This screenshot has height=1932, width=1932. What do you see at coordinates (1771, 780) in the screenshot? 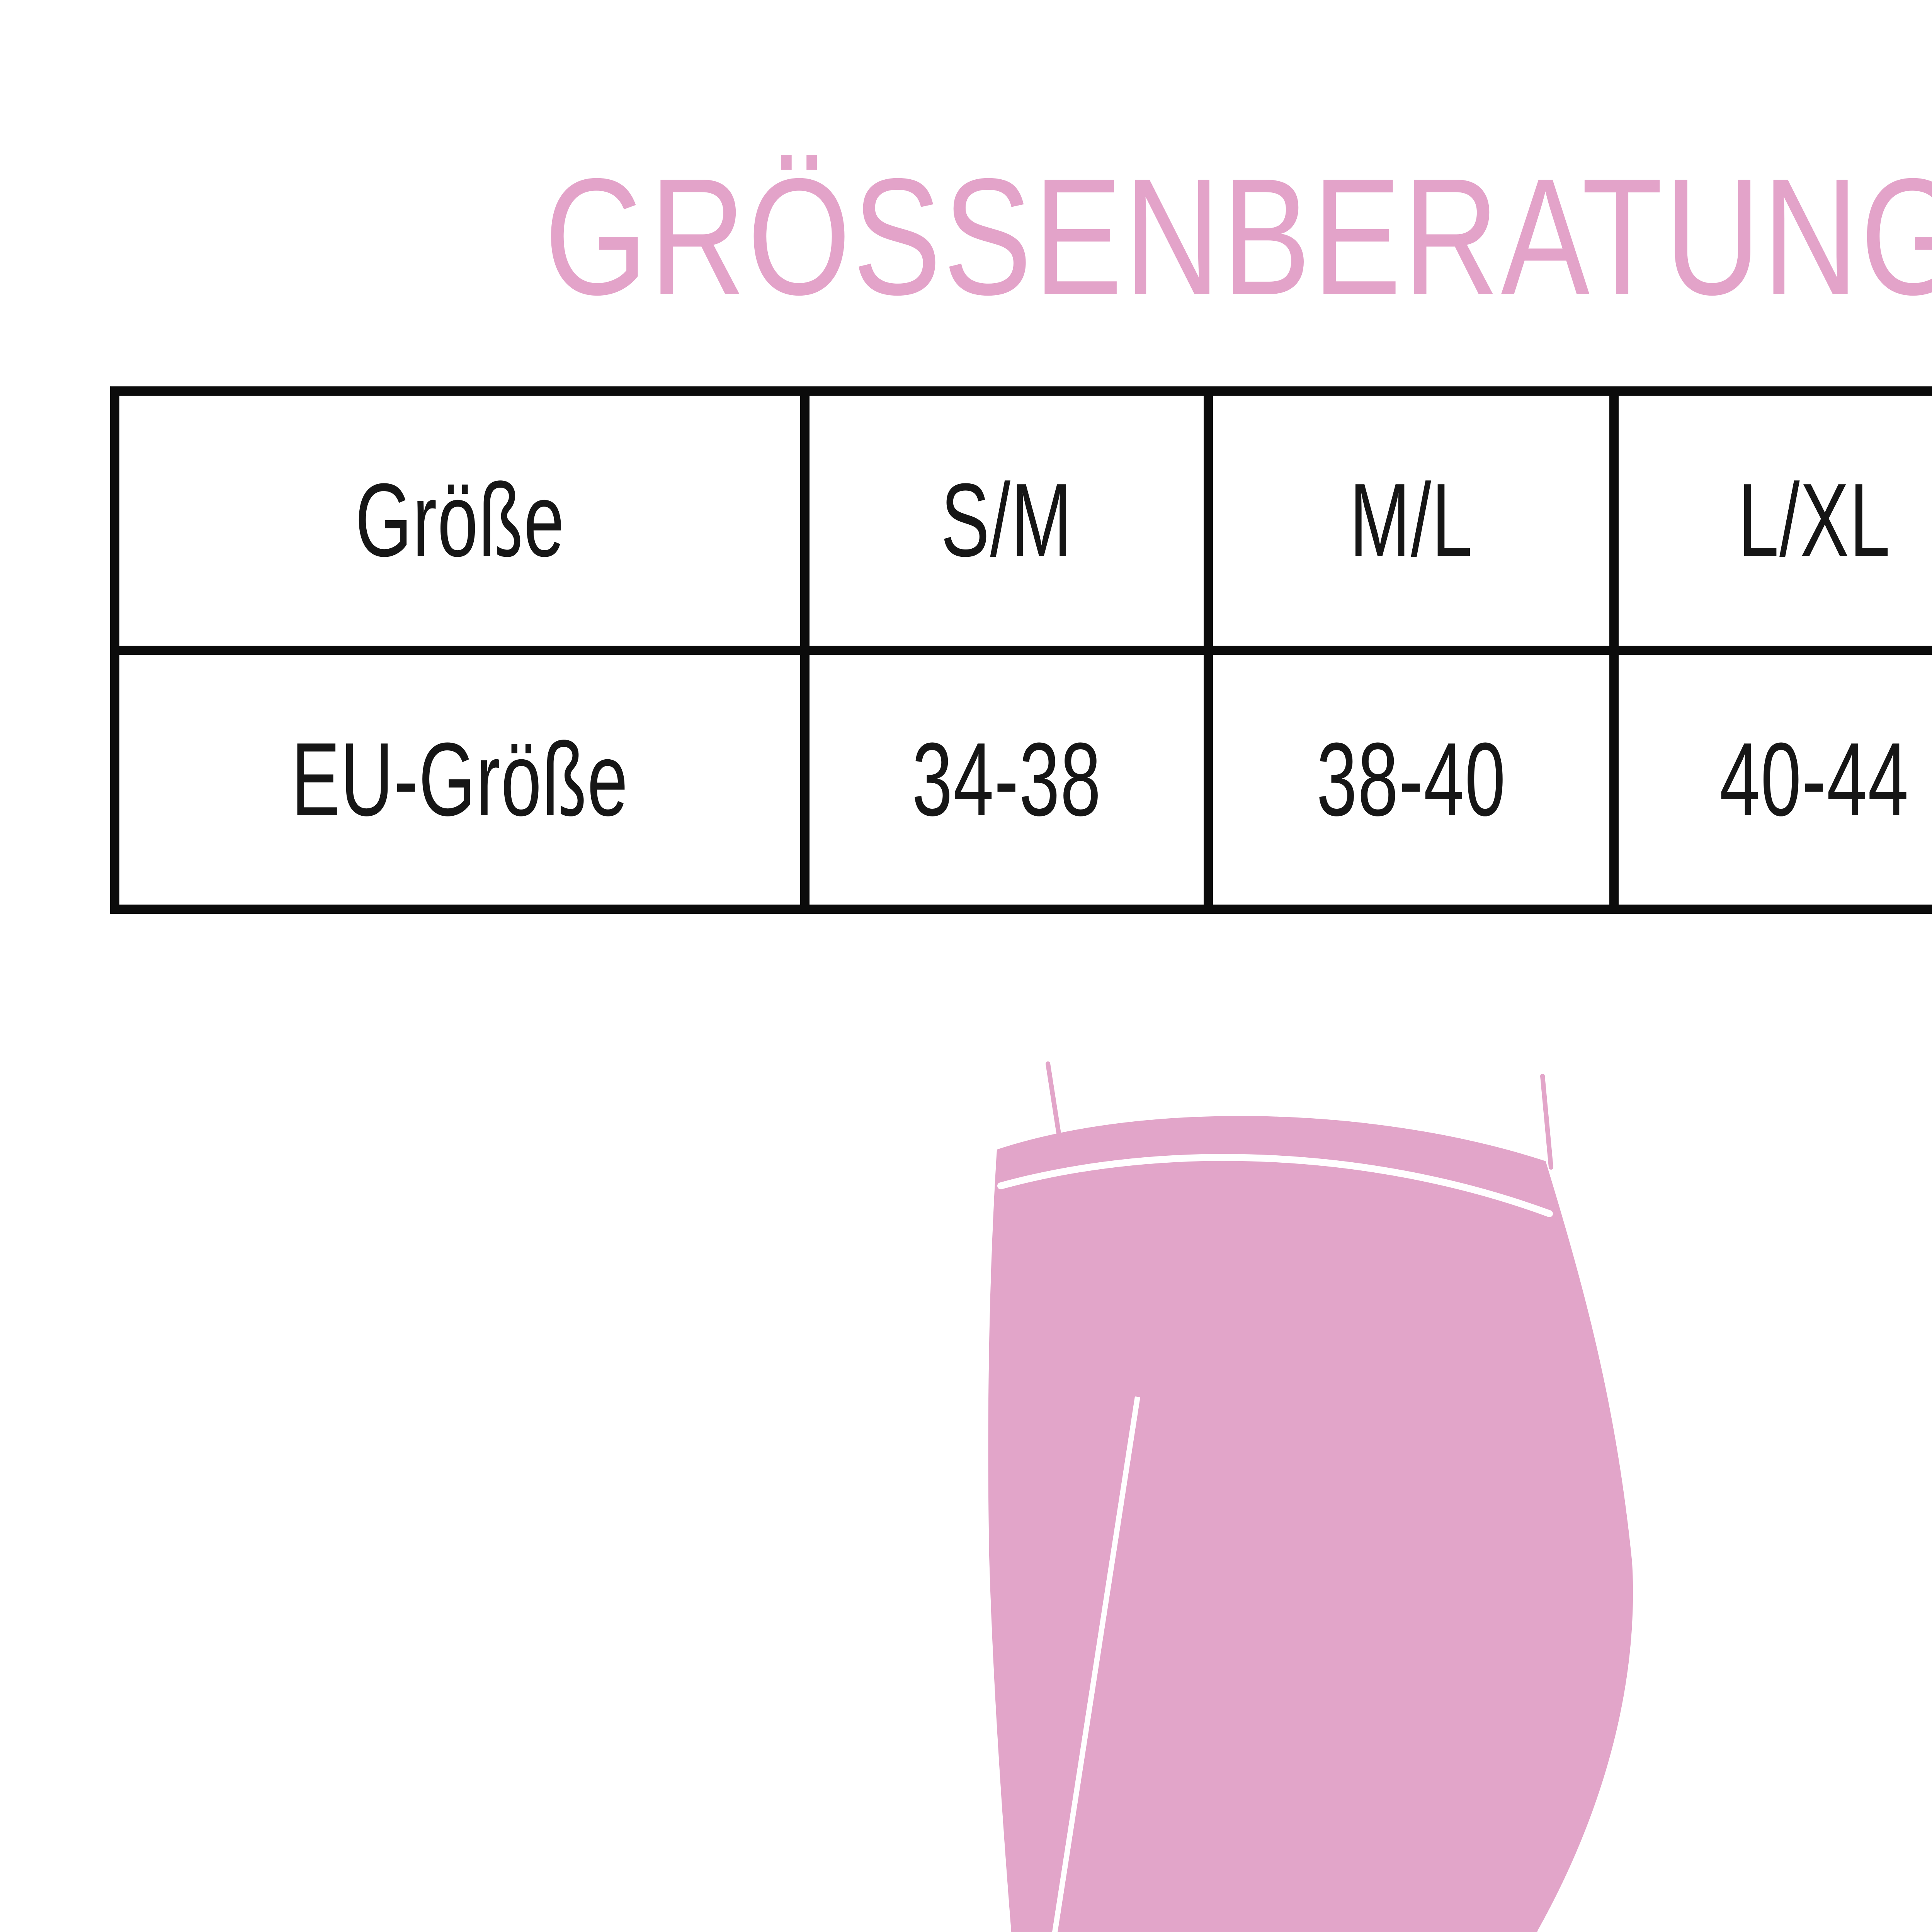
I see `table-cell-eu-lxl: 40-44` at bounding box center [1771, 780].